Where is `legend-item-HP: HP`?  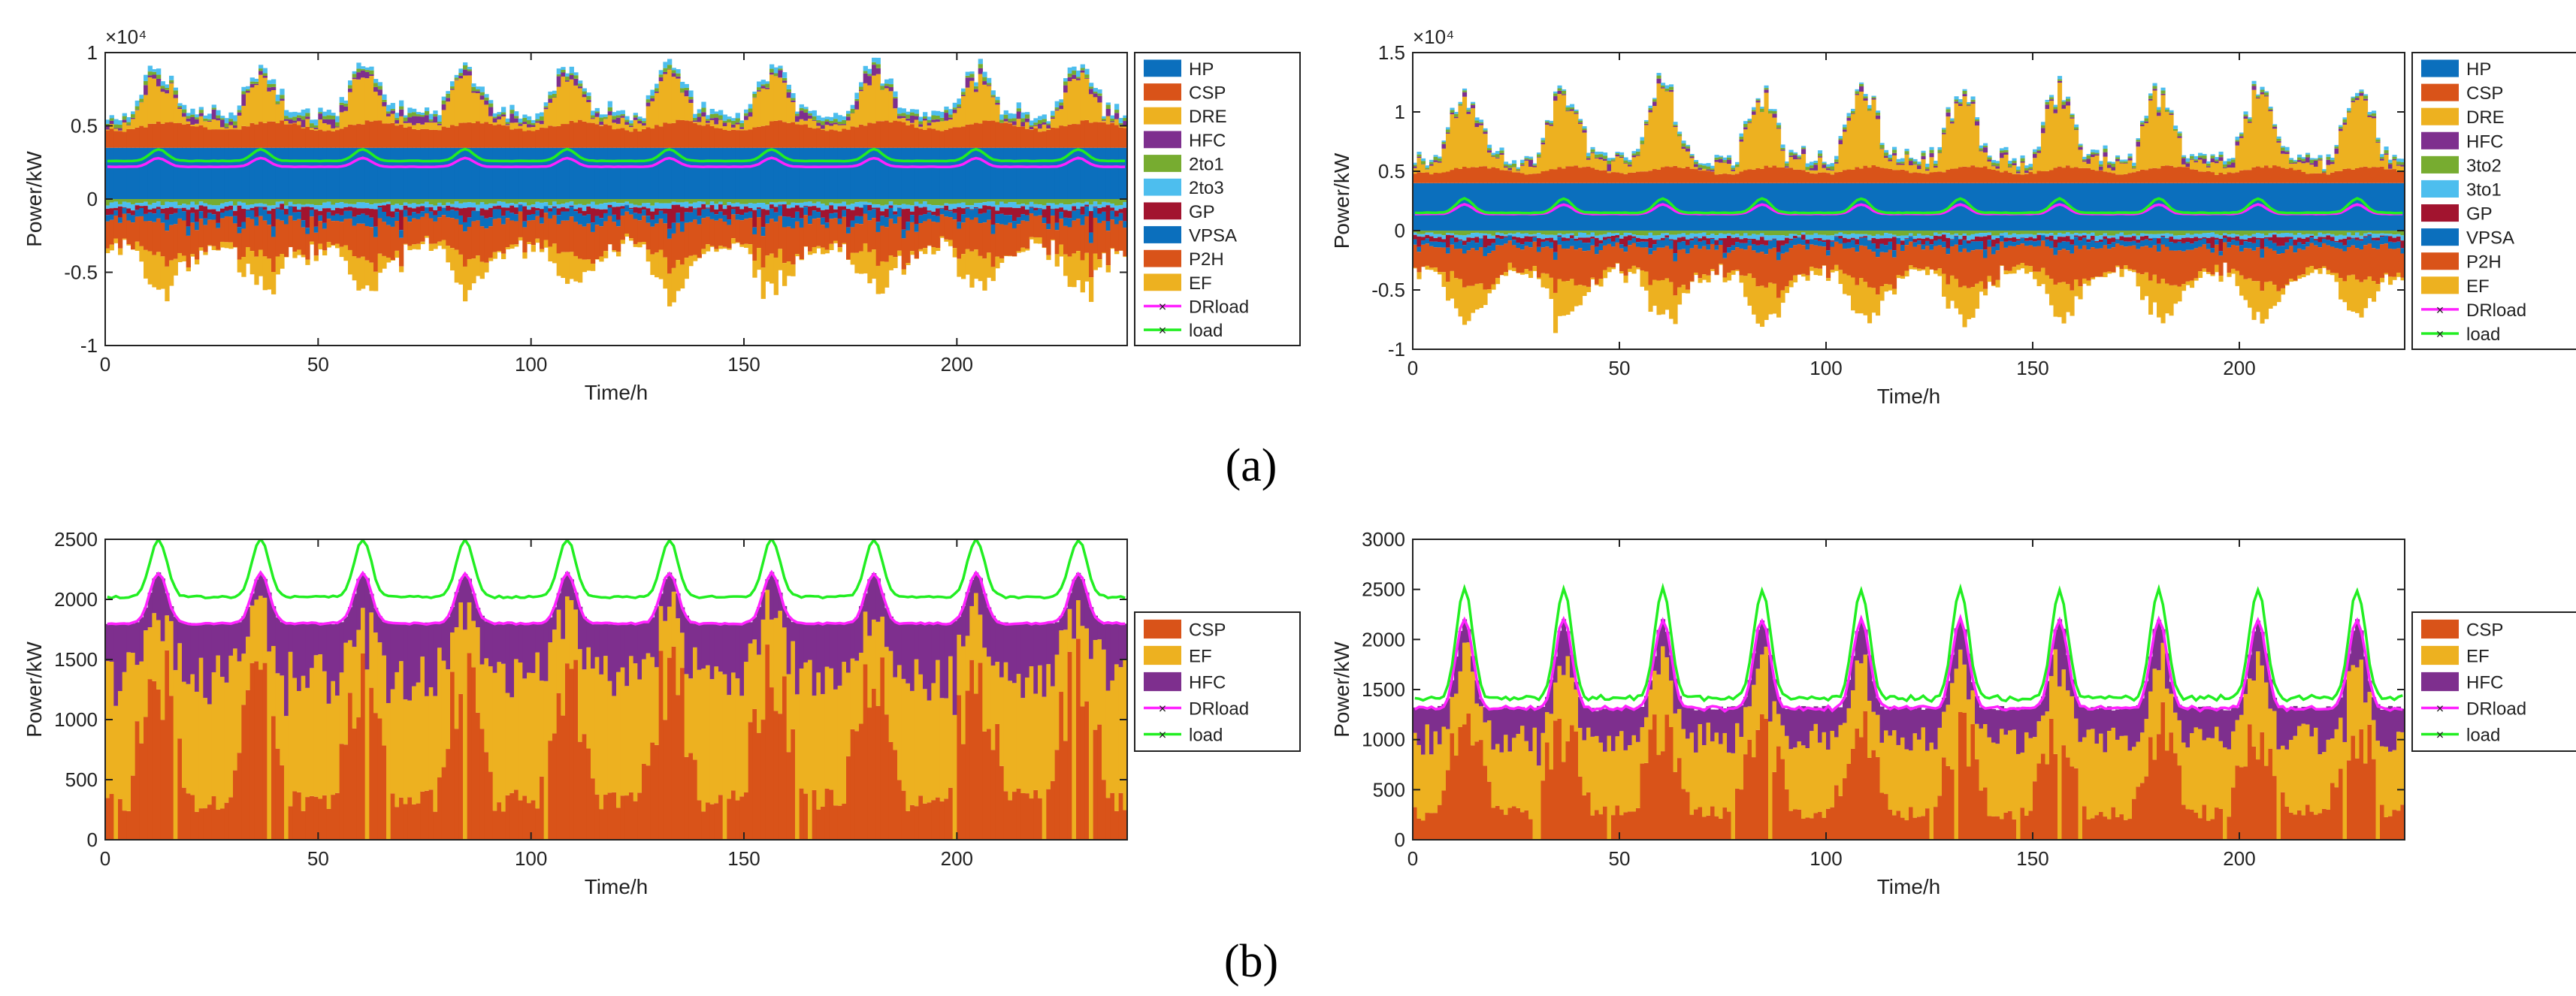 legend-item-HP: HP is located at coordinates (1179, 69).